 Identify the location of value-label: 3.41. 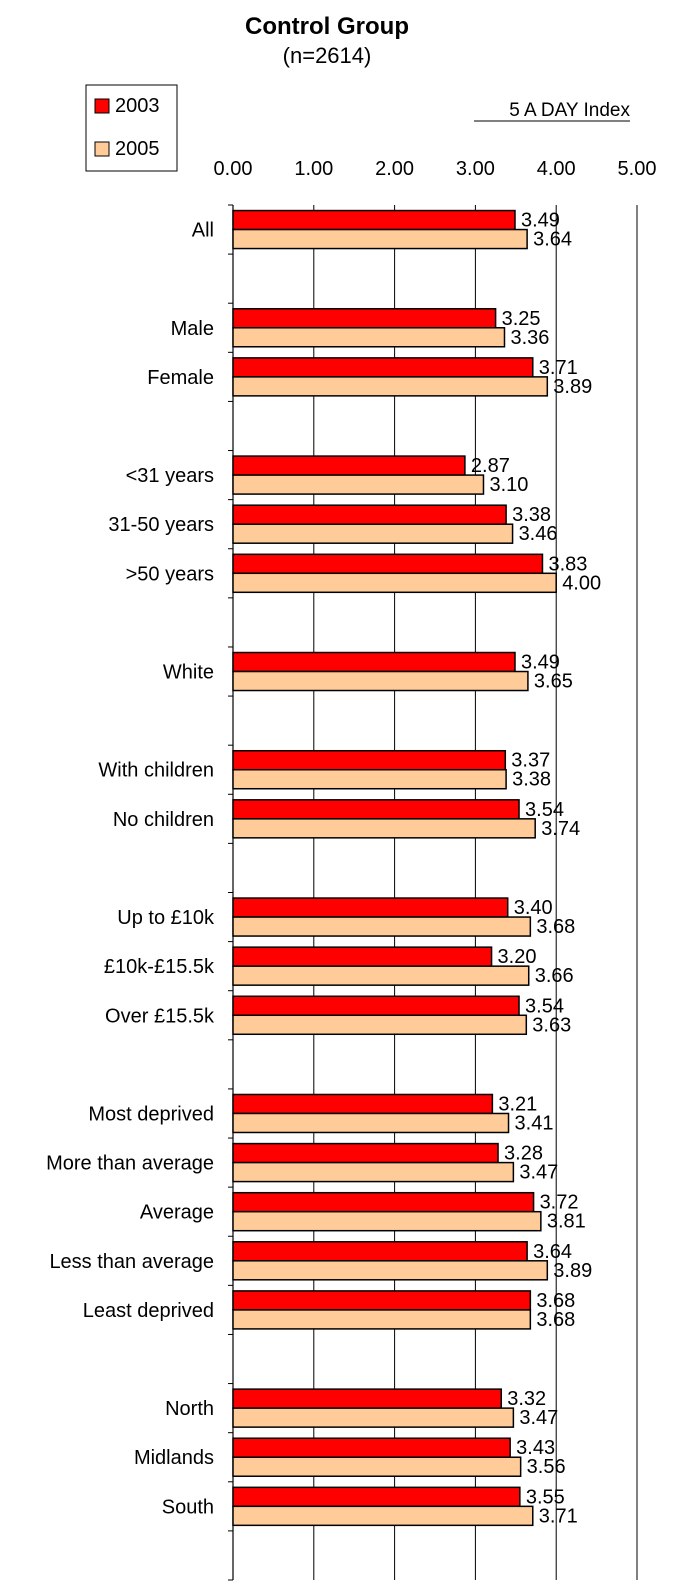
(534, 1123).